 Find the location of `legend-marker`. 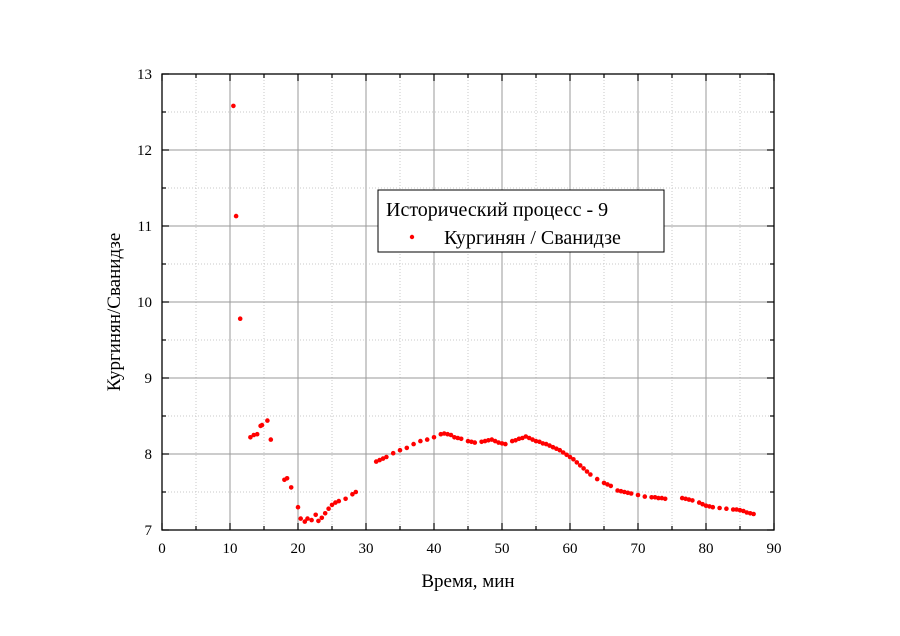

legend-marker is located at coordinates (412, 237).